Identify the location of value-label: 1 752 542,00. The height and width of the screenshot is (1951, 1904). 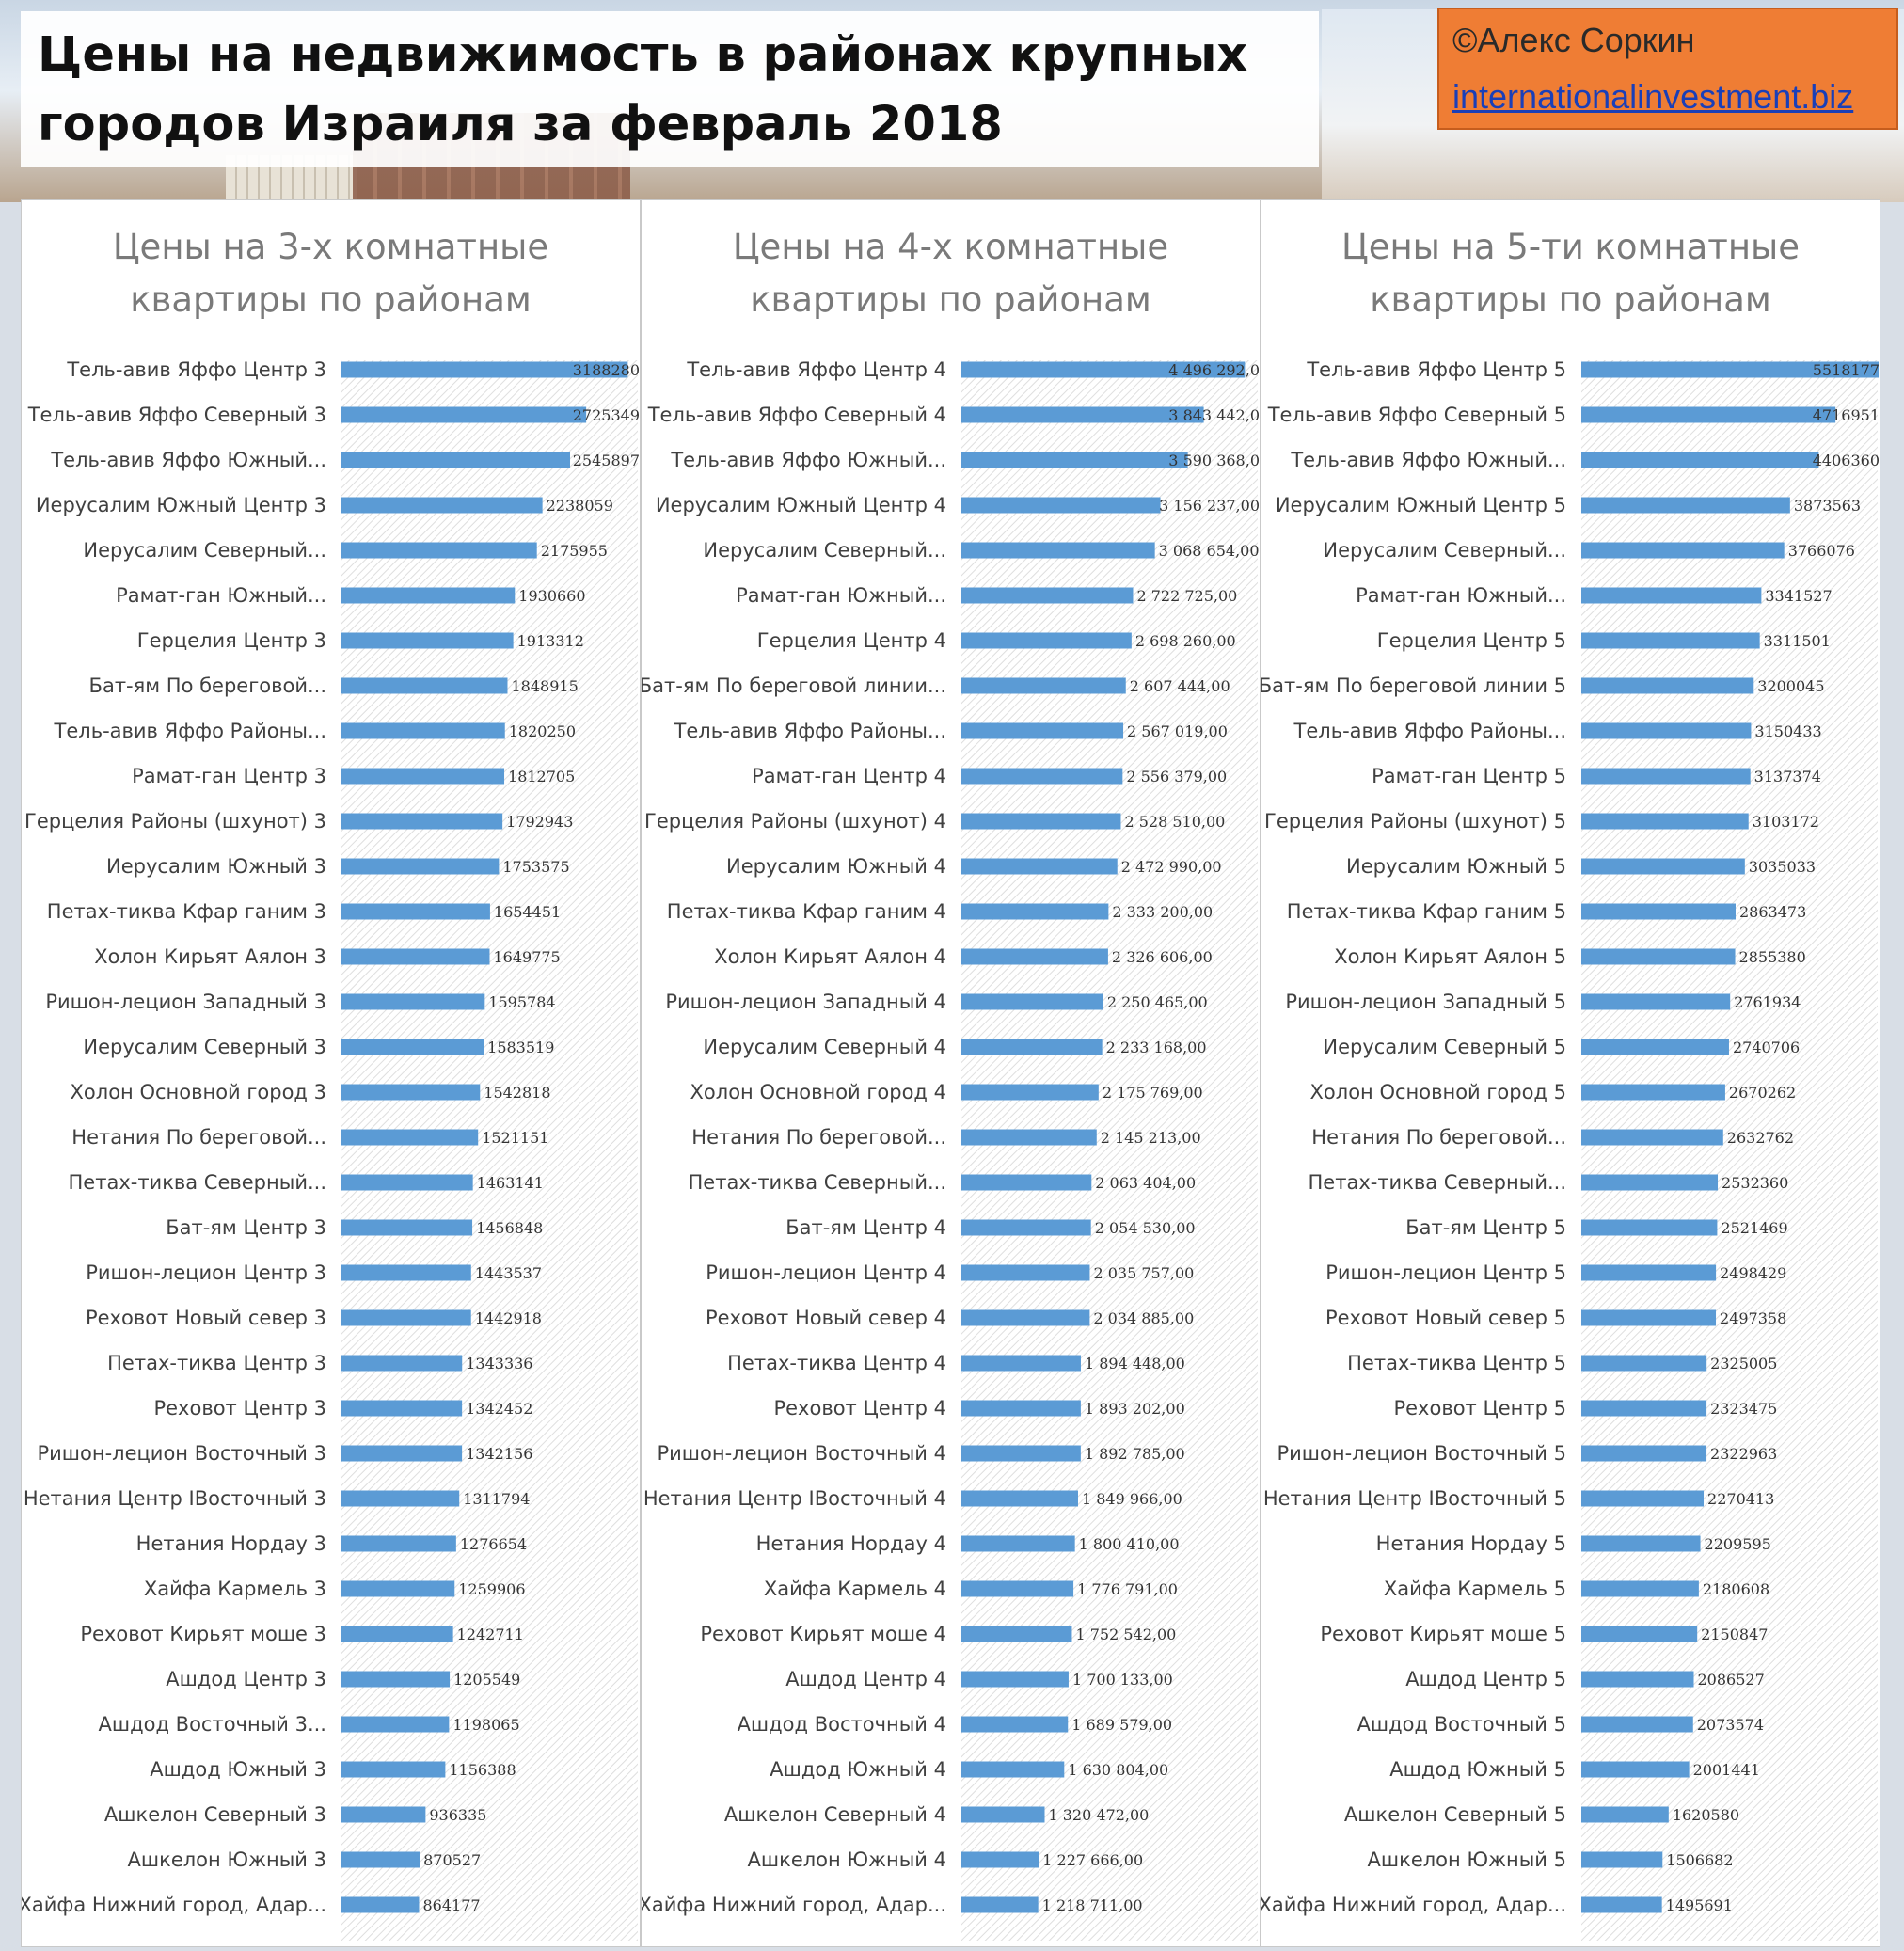
(1125, 1634).